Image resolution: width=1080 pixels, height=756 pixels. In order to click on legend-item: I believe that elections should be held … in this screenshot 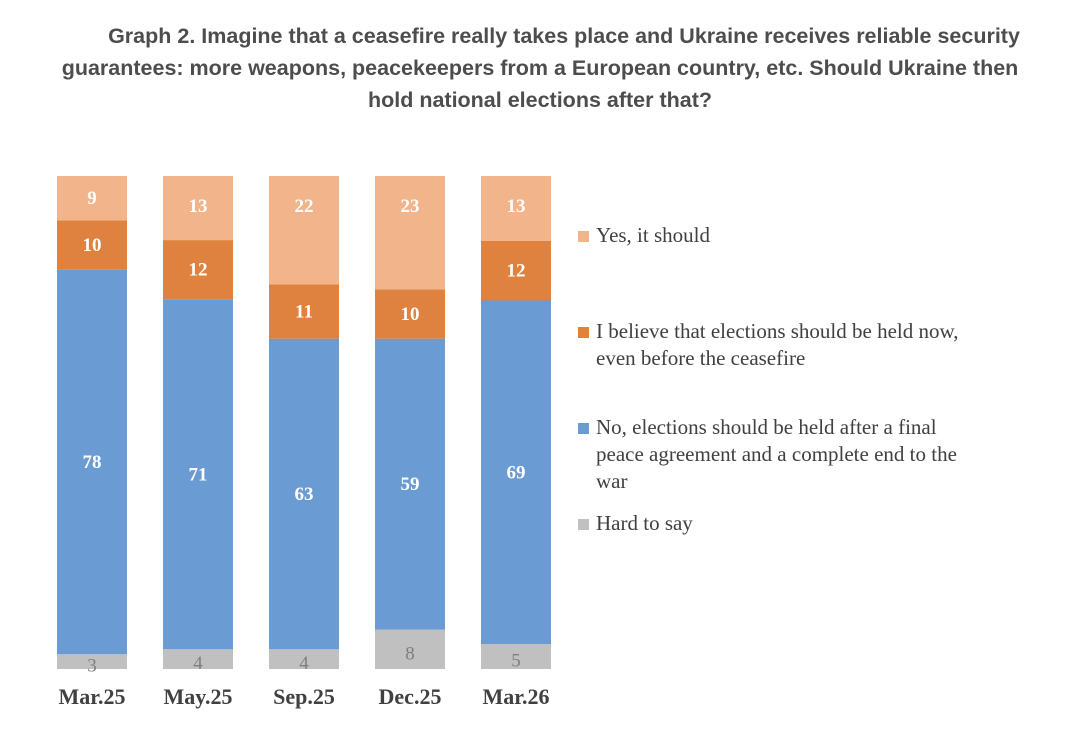, I will do `click(813, 345)`.